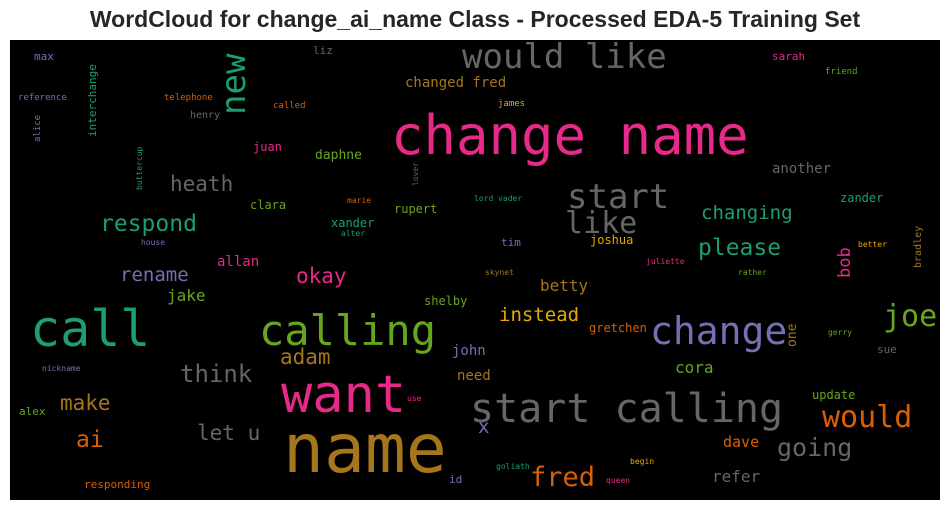 This screenshot has height=511, width=950. I want to click on word-clara: clara, so click(268, 205).